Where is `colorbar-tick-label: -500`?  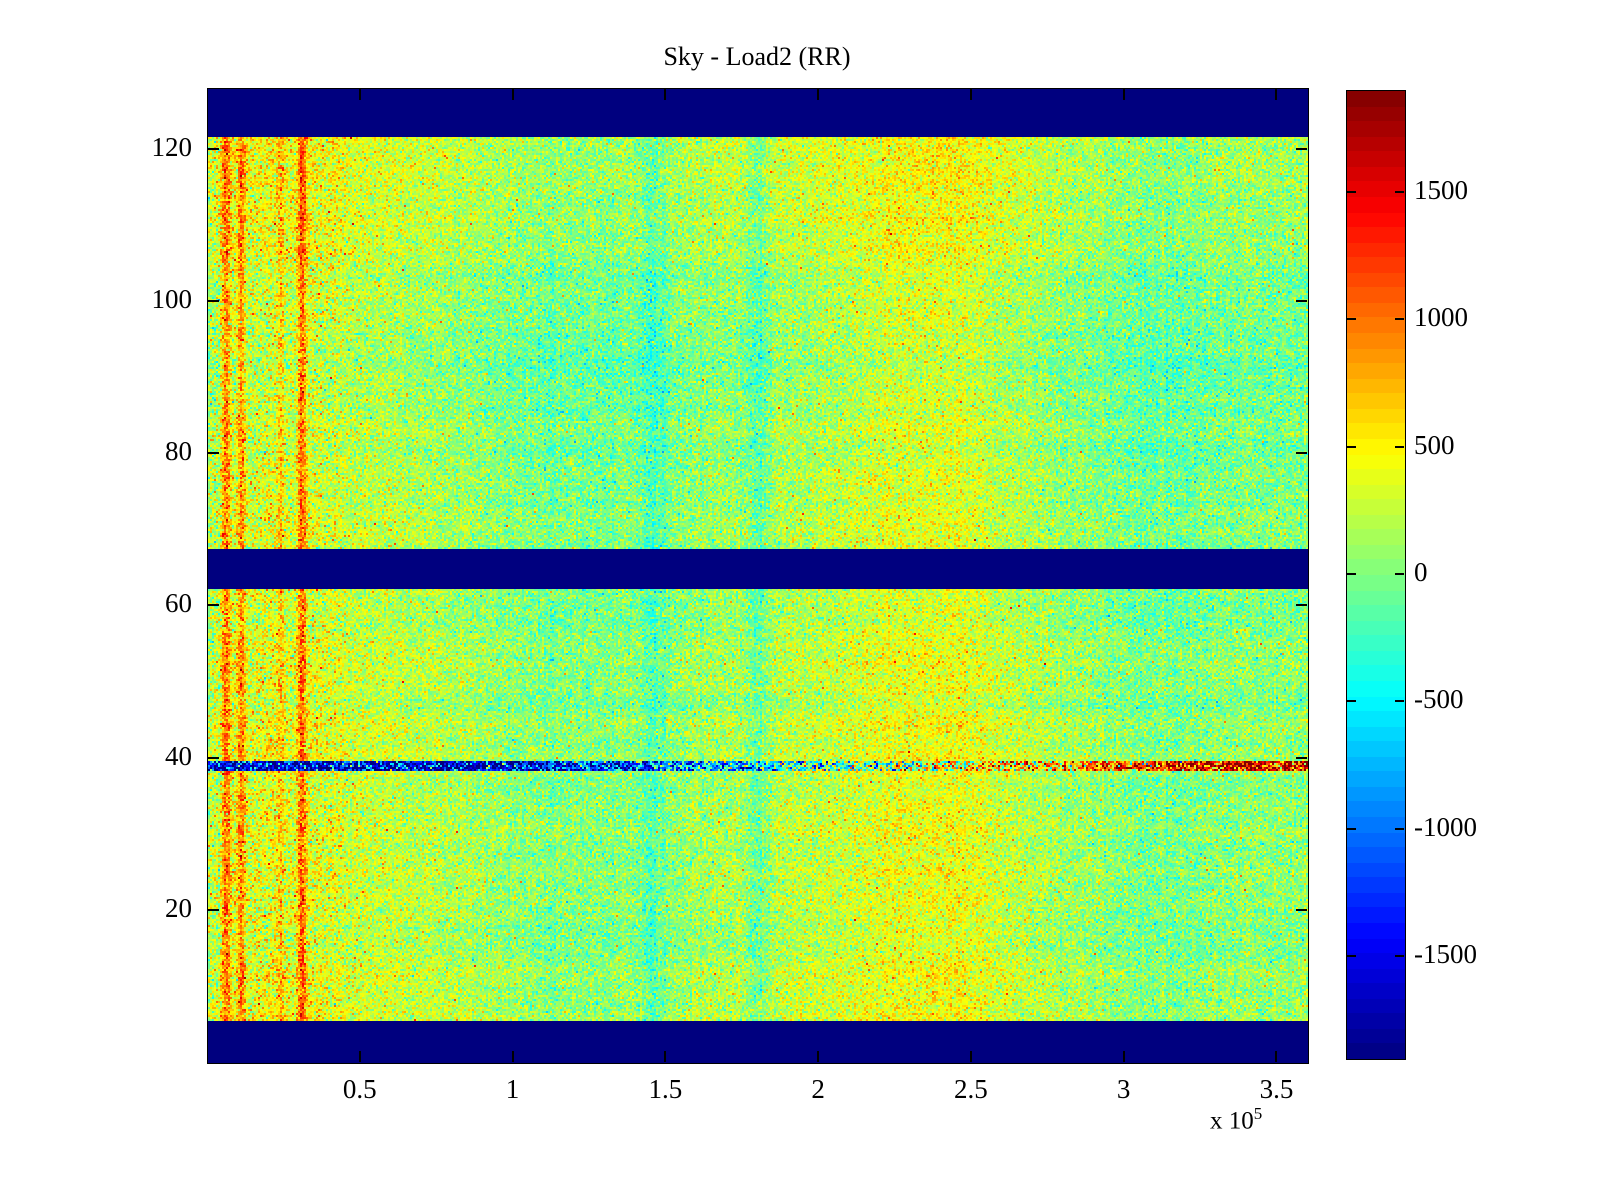
colorbar-tick-label: -500 is located at coordinates (1439, 699).